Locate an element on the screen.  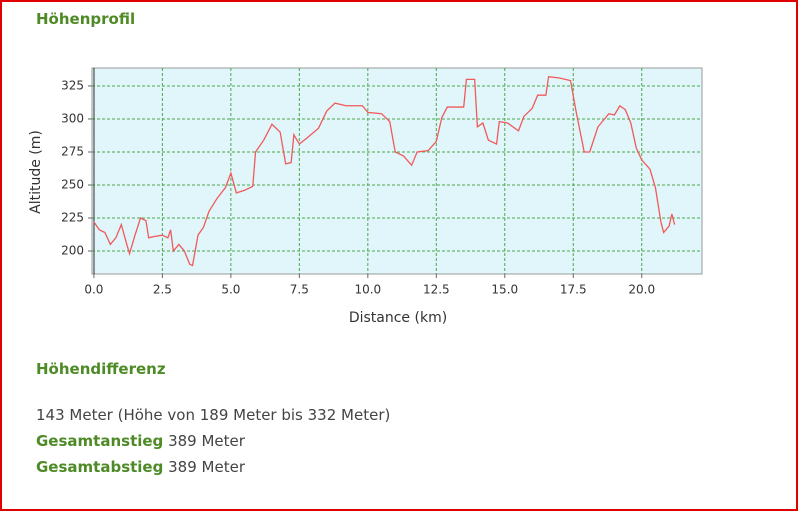
section-title: Höhendifferenz is located at coordinates (101, 369).